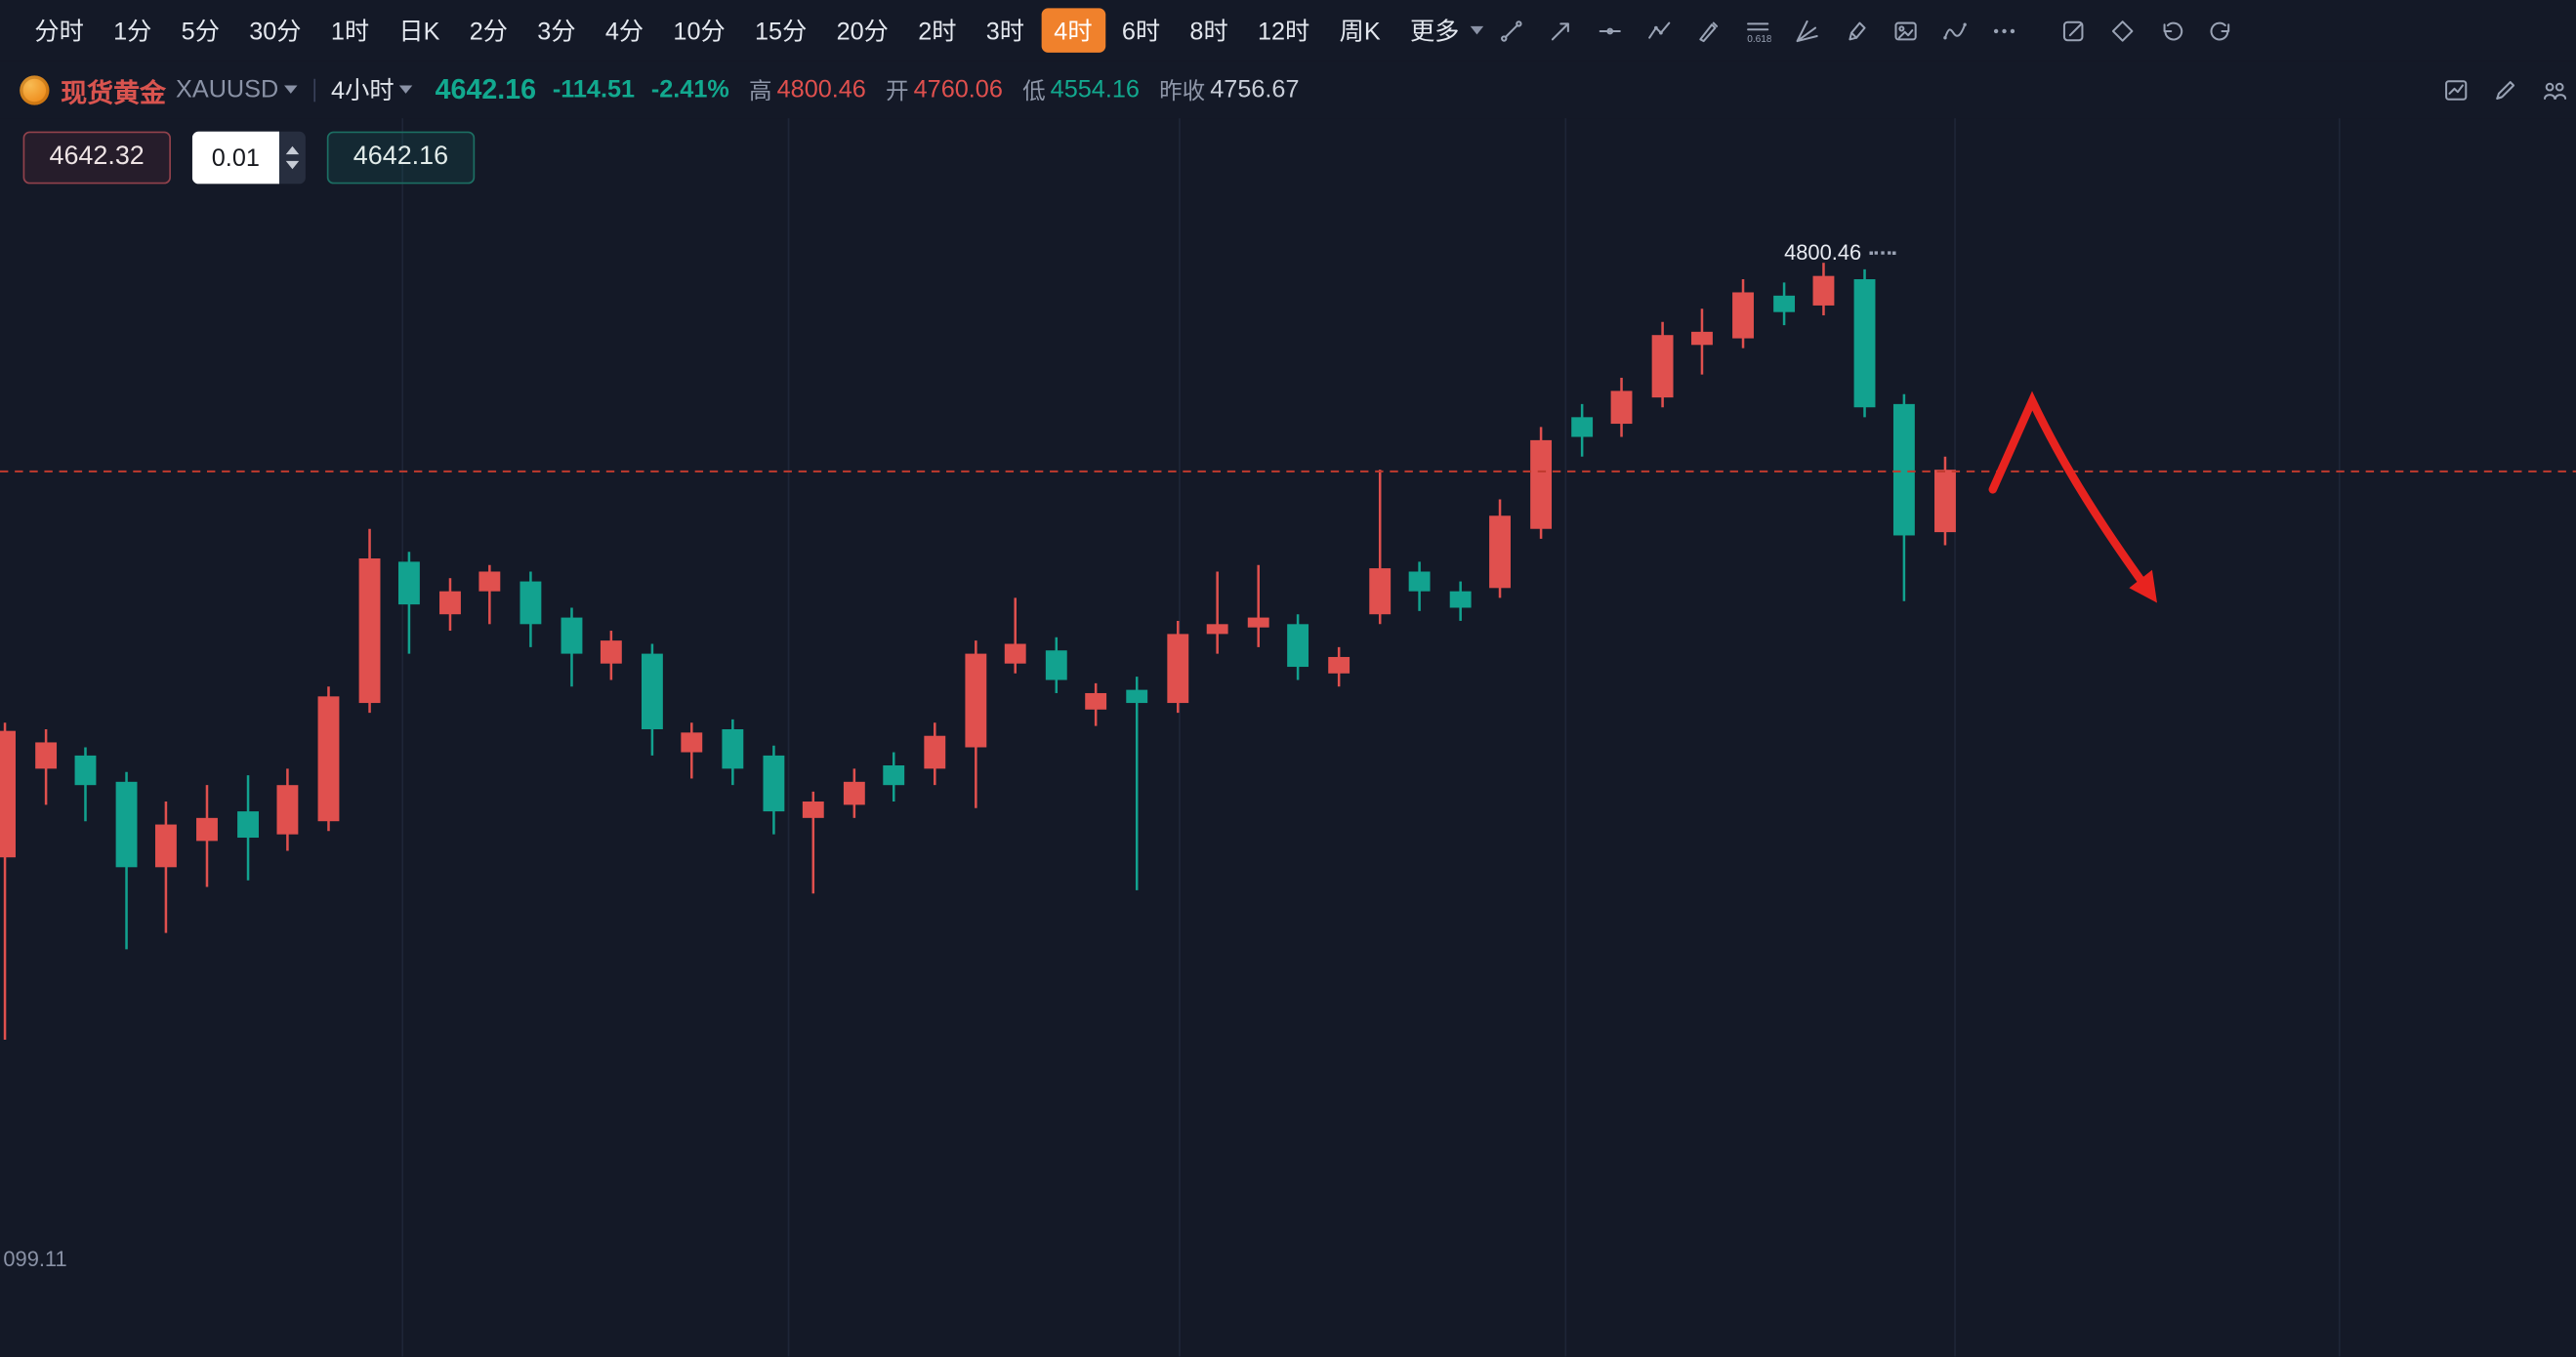 The height and width of the screenshot is (1357, 2576). I want to click on quote-bar-icons, so click(2505, 89).